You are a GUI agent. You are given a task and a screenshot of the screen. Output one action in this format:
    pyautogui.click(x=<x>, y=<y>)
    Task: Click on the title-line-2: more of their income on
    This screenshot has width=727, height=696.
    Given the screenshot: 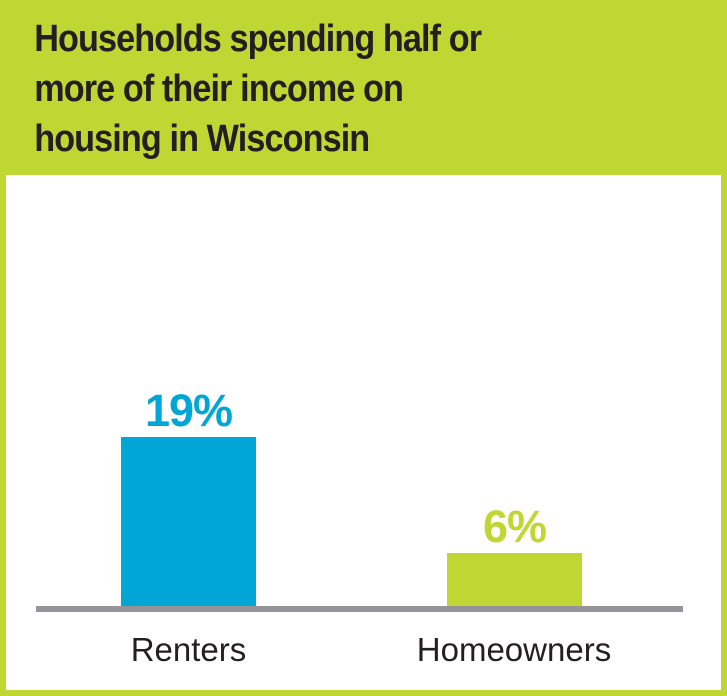 What is the action you would take?
    pyautogui.click(x=219, y=89)
    